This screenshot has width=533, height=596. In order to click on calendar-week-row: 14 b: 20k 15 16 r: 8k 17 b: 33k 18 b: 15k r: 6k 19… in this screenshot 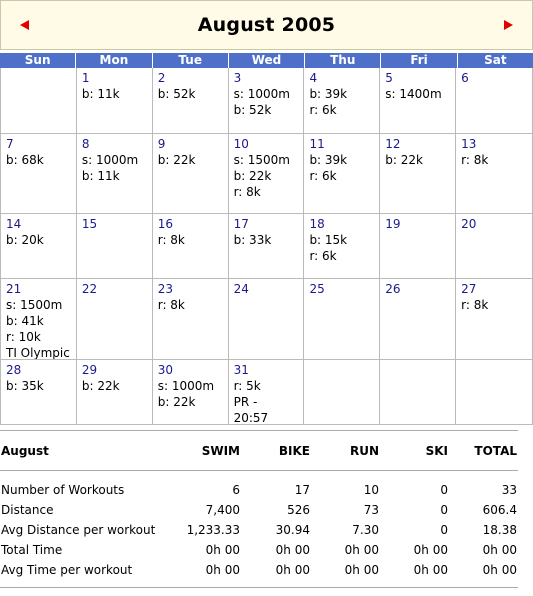, I will do `click(267, 246)`.